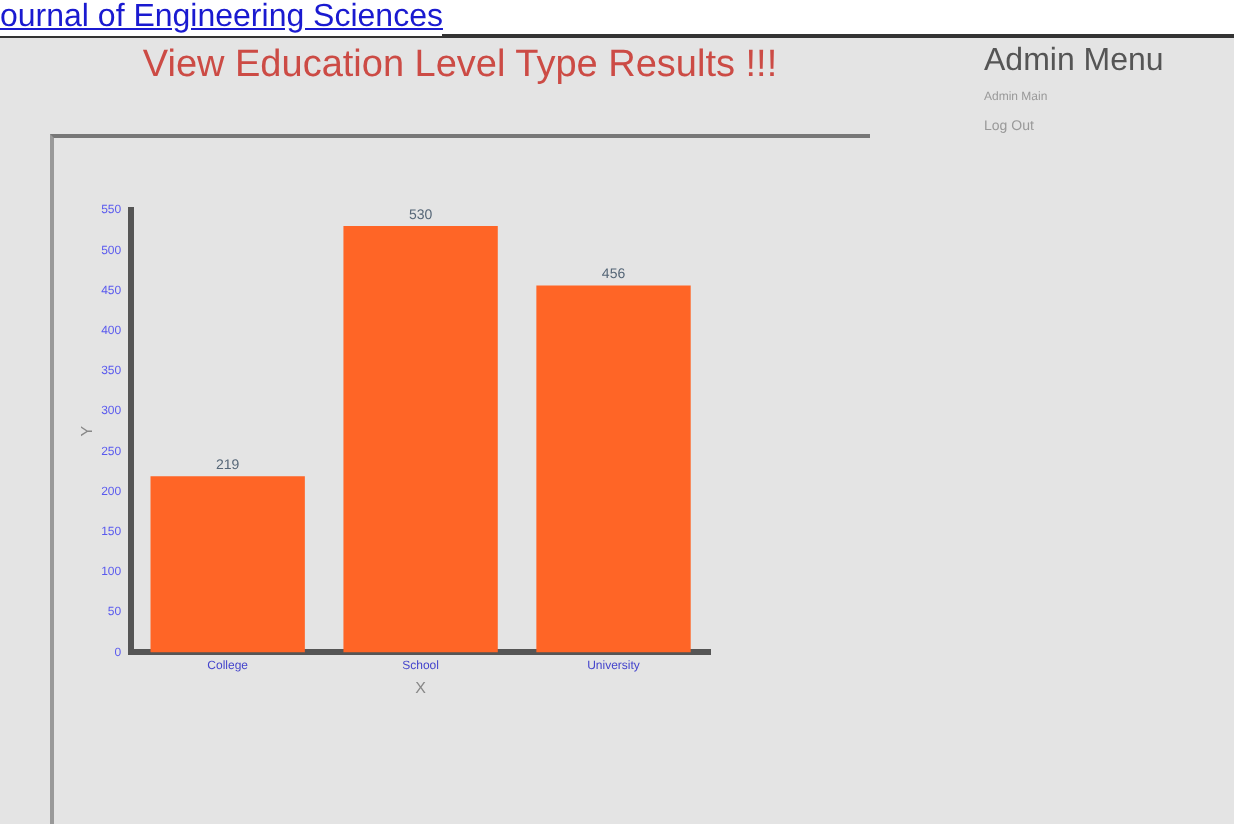  What do you see at coordinates (421, 687) in the screenshot?
I see `x-axis-title: X` at bounding box center [421, 687].